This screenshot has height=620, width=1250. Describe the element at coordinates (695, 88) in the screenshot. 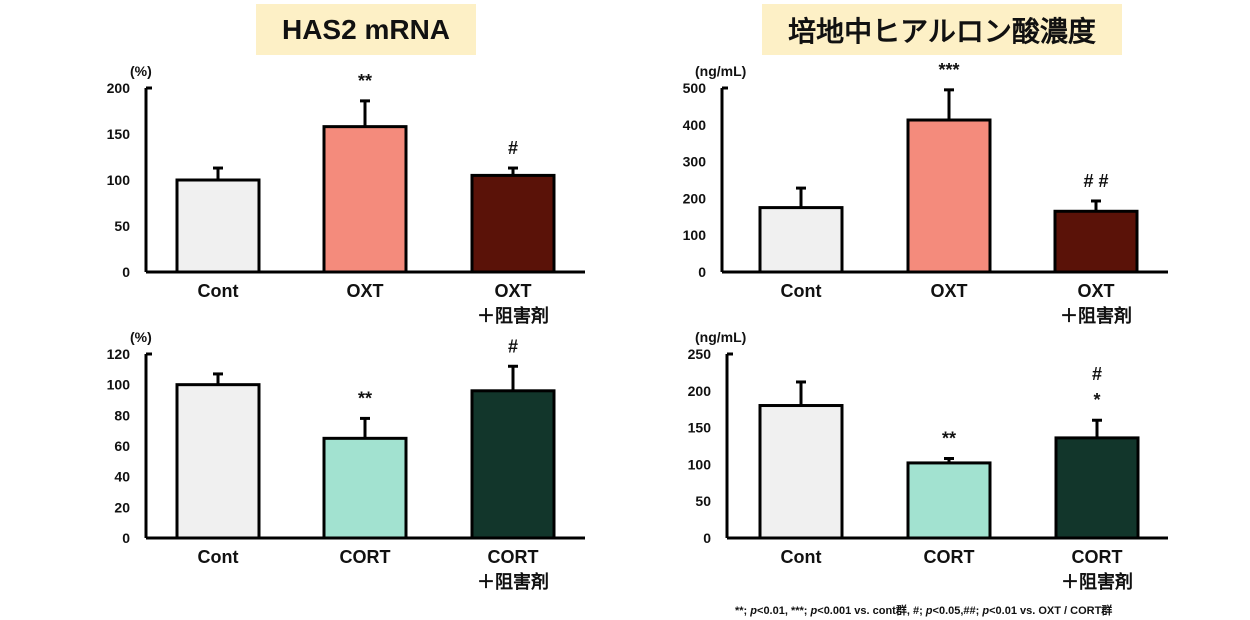

I see `y-tick-label: 500` at that location.